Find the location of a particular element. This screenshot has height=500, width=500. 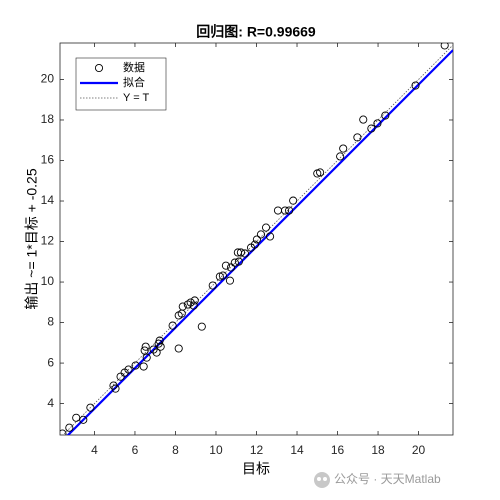

y-tick-label: 20 is located at coordinates (48, 79).